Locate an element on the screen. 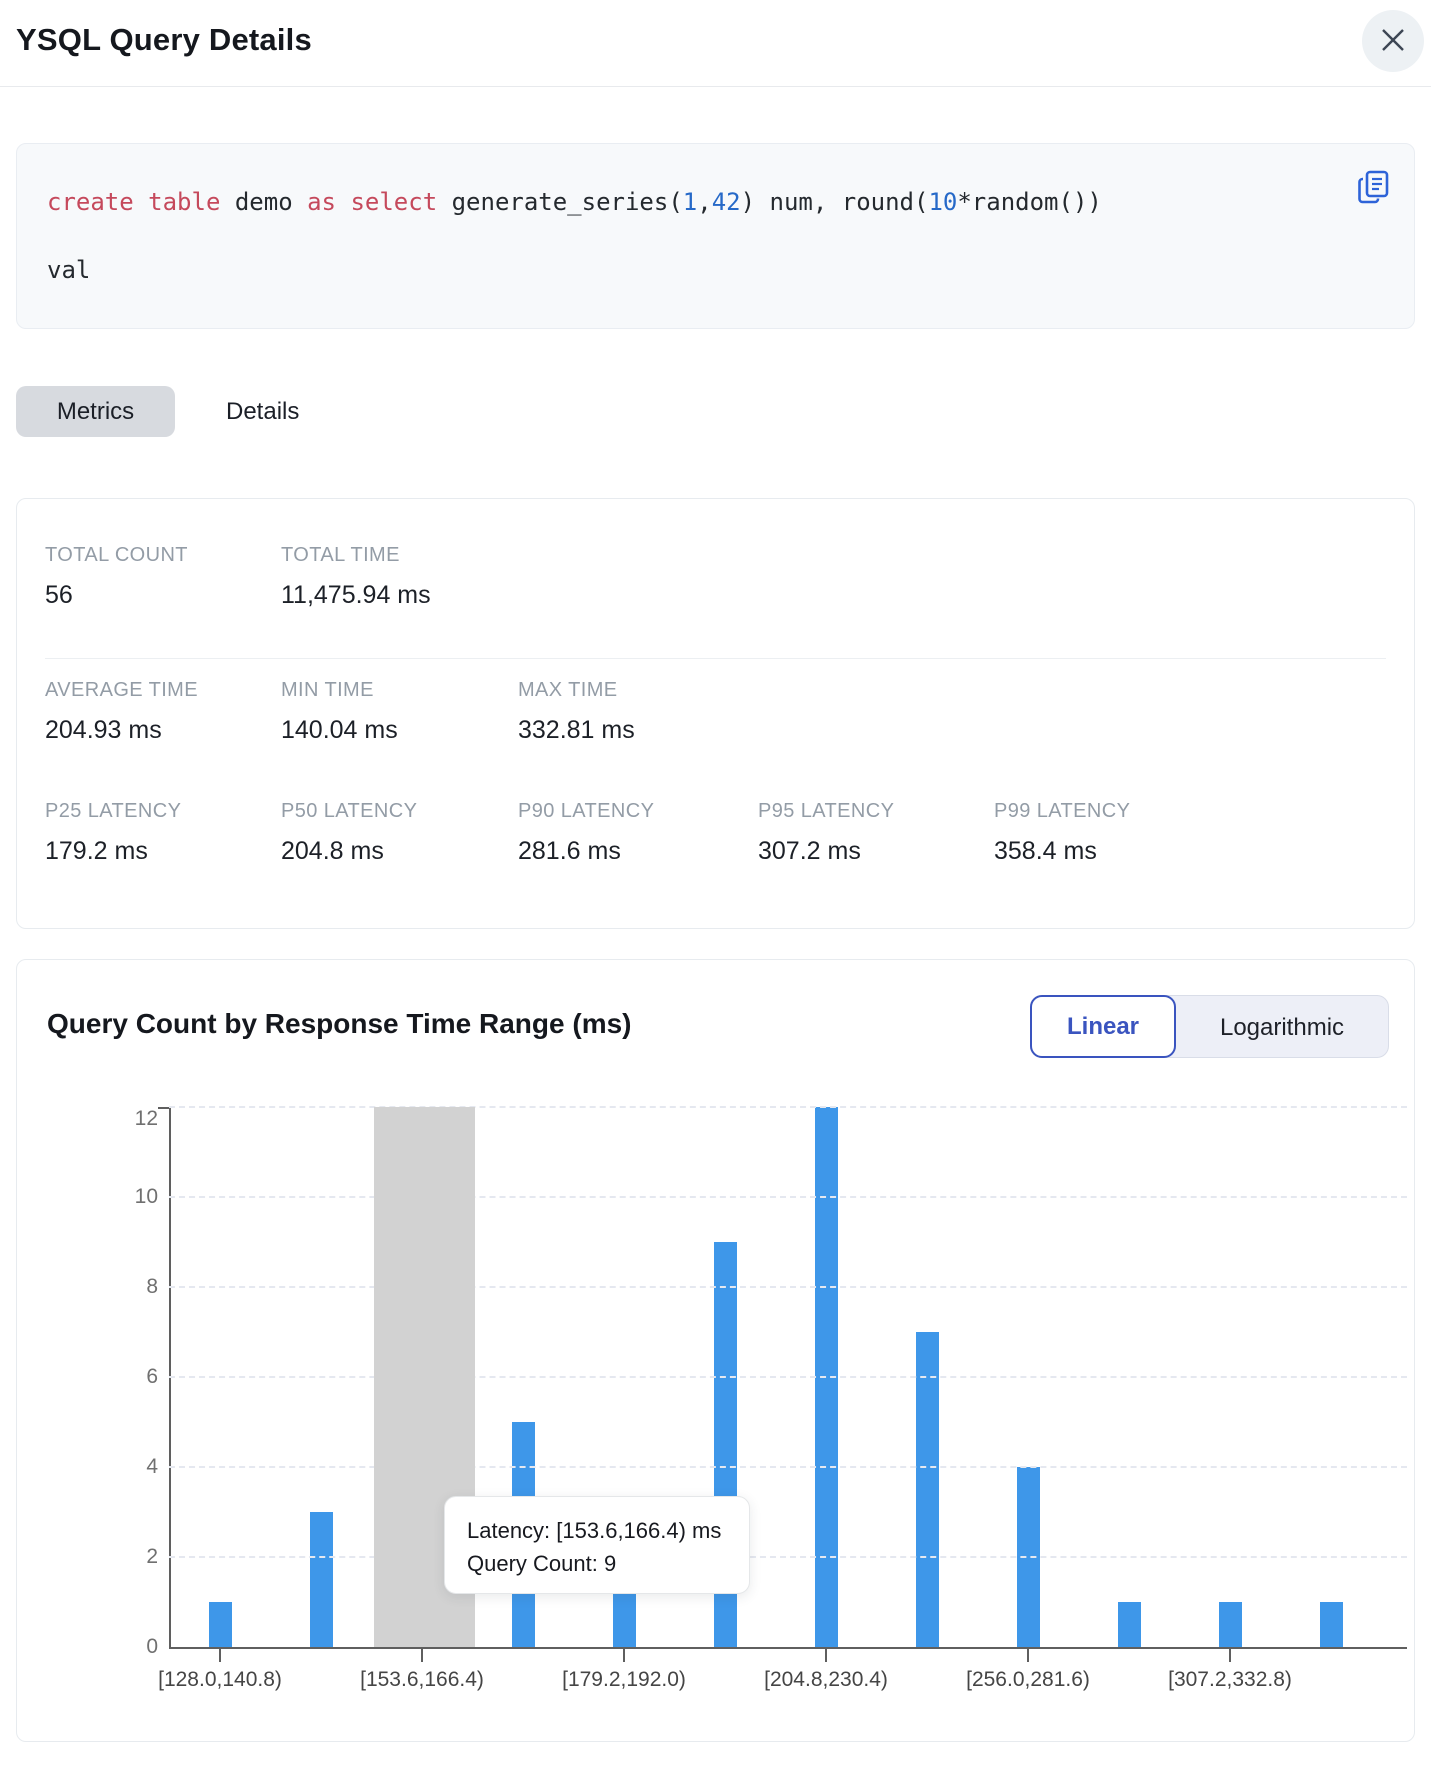  stat-cell: P95 LATENCY 307.2 ms is located at coordinates (876, 833).